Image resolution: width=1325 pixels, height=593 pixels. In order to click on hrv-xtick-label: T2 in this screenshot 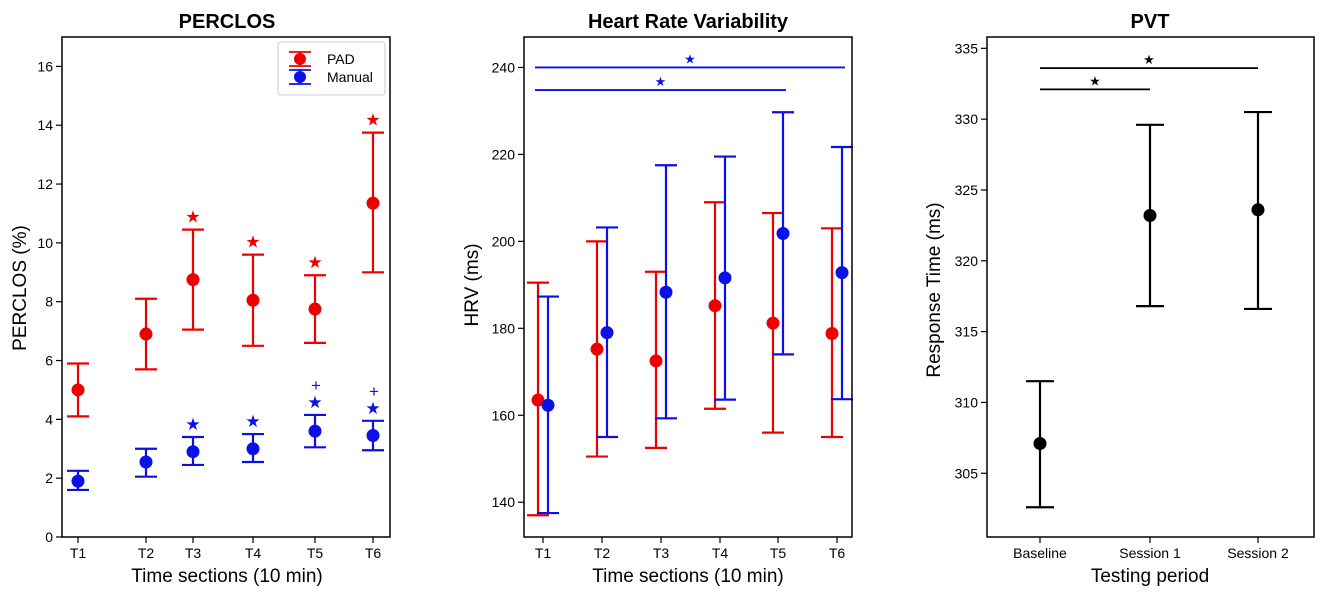, I will do `click(602, 553)`.